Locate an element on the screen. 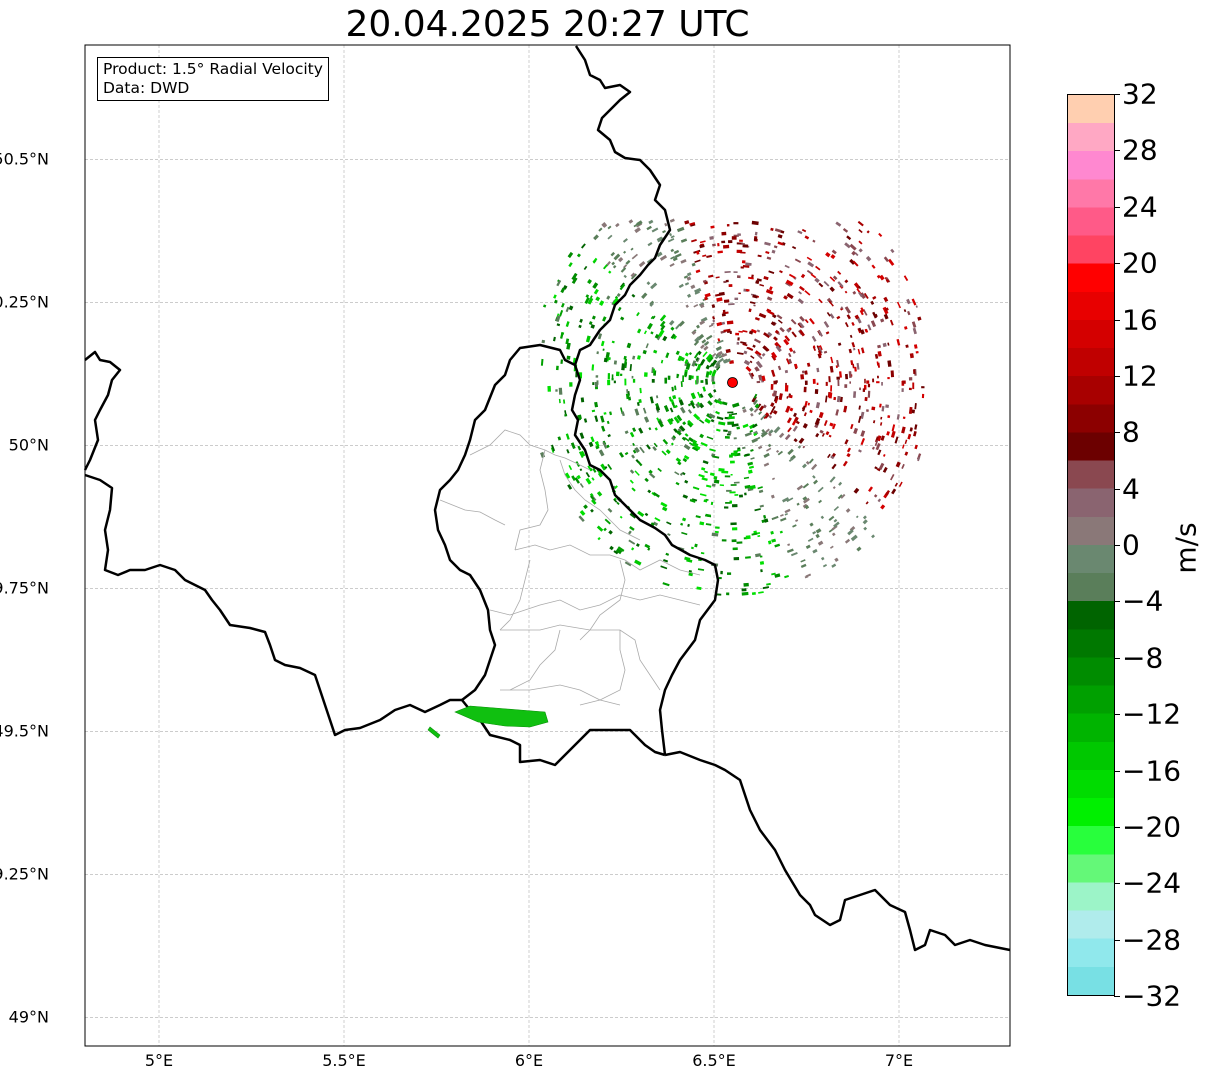  border-lux-west is located at coordinates (504, 522).